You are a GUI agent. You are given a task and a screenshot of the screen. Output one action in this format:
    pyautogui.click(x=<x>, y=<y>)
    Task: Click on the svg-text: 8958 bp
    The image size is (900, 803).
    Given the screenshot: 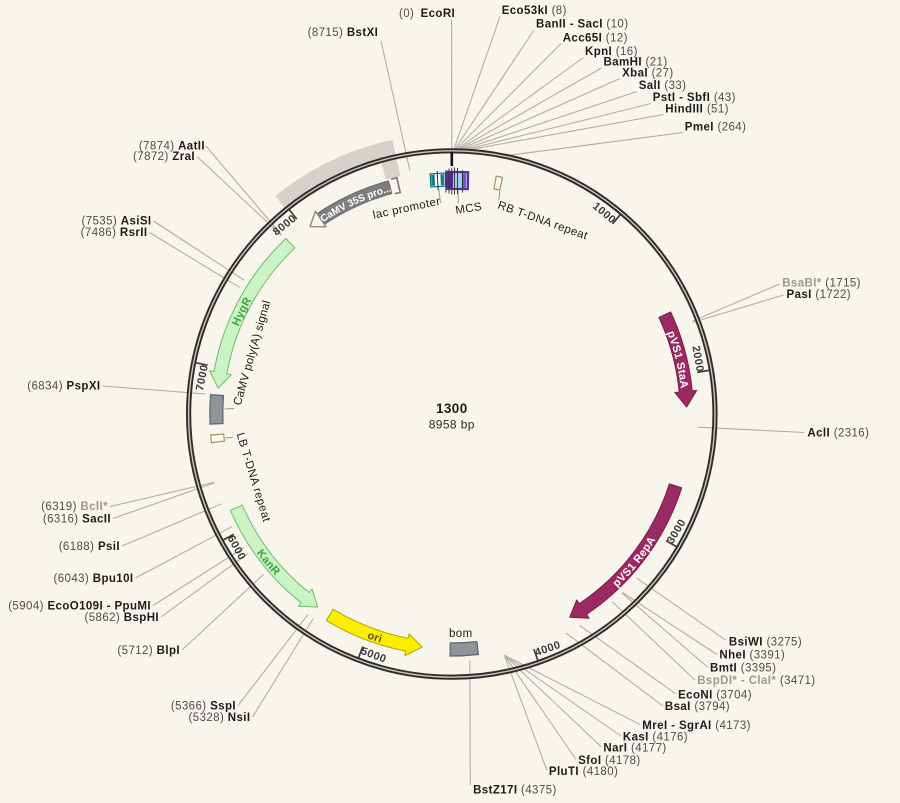 What is the action you would take?
    pyautogui.click(x=452, y=425)
    